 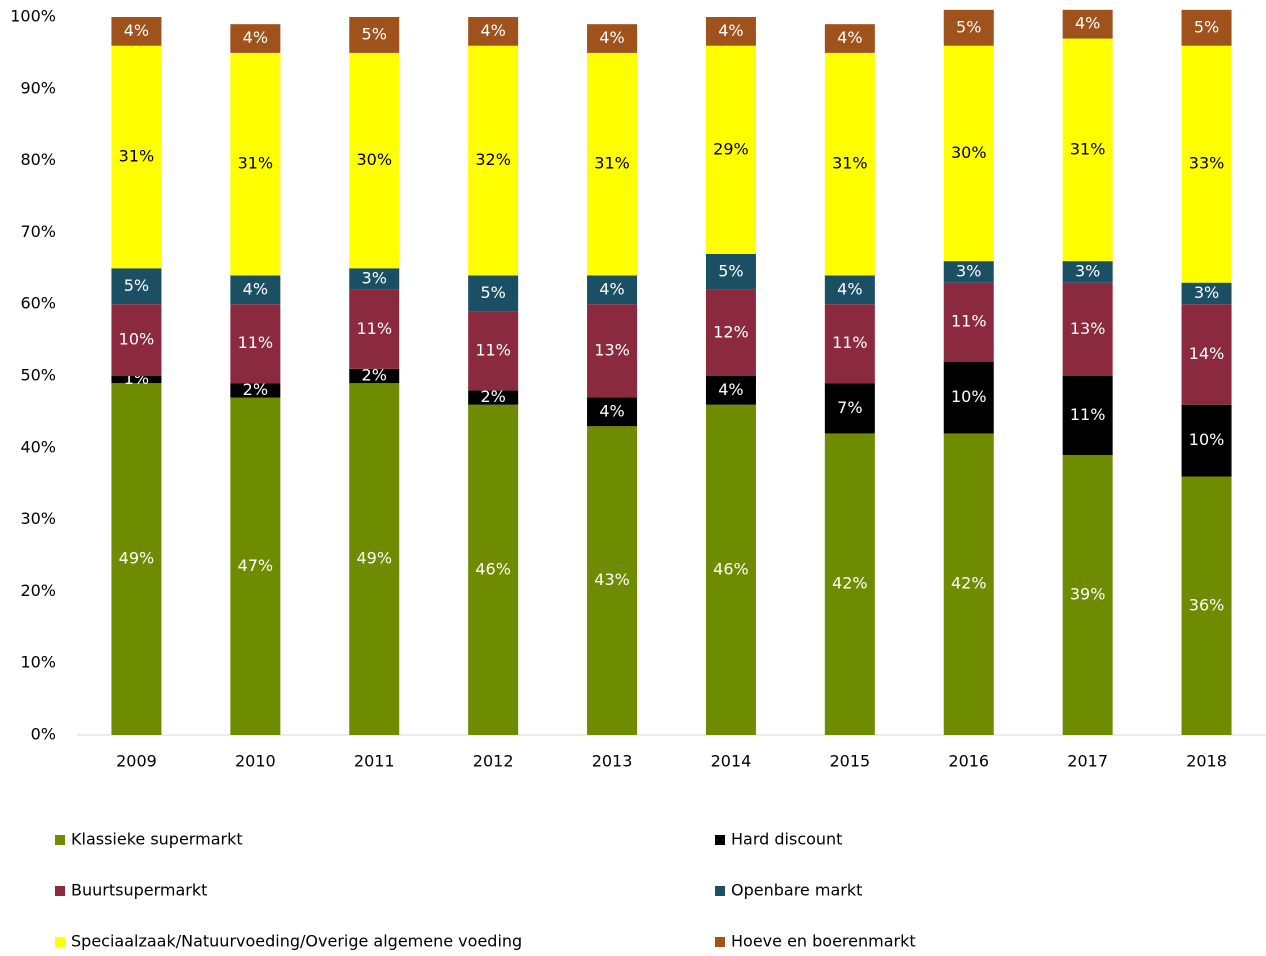 What do you see at coordinates (968, 761) in the screenshot?
I see `x-tick-label: 2016` at bounding box center [968, 761].